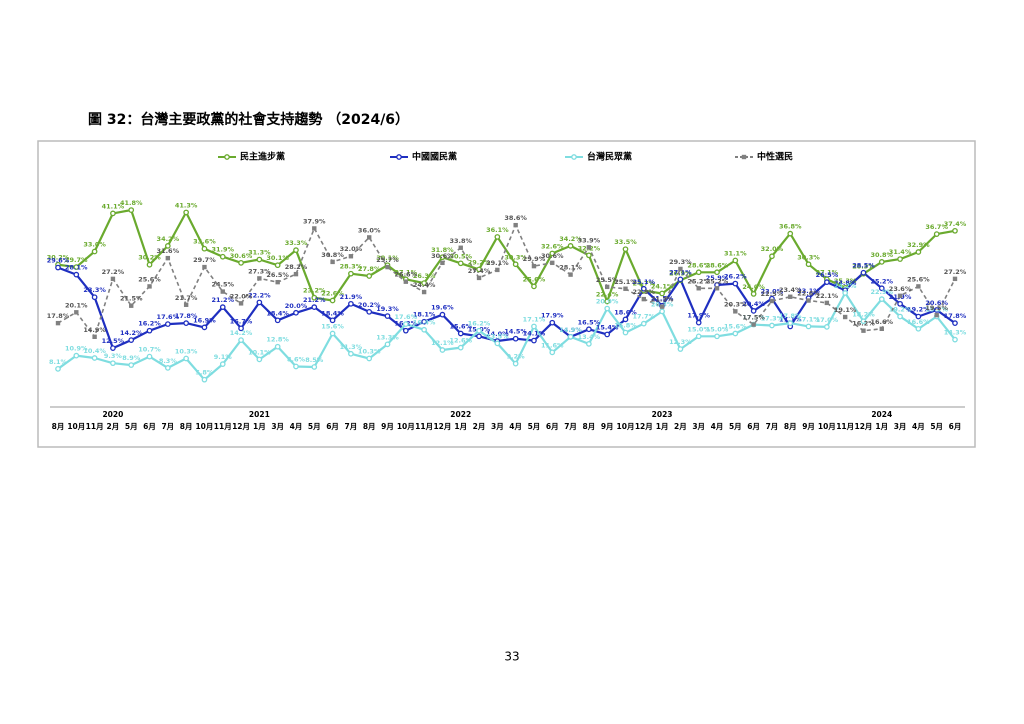 Image resolution: width=1024 pixels, height=724 pixels. What do you see at coordinates (351, 267) in the screenshot?
I see `data-label: 28.3%` at bounding box center [351, 267].